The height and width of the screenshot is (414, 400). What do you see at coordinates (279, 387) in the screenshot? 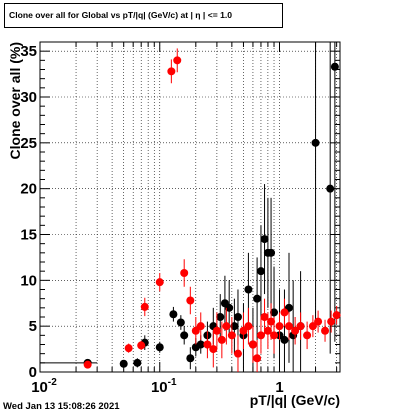
I see `x-tick-label: 1` at bounding box center [279, 387].